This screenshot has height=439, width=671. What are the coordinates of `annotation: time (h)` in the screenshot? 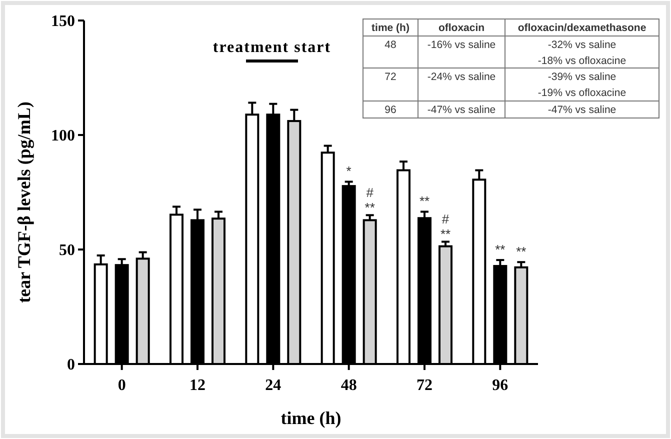 It's located at (391, 28).